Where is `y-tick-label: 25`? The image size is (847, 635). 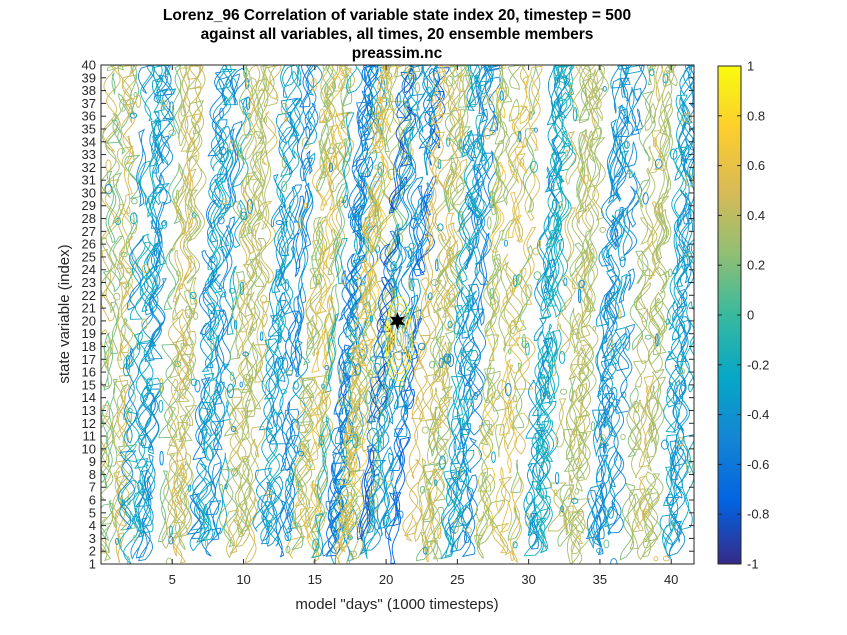
y-tick-label: 25 is located at coordinates (89, 256).